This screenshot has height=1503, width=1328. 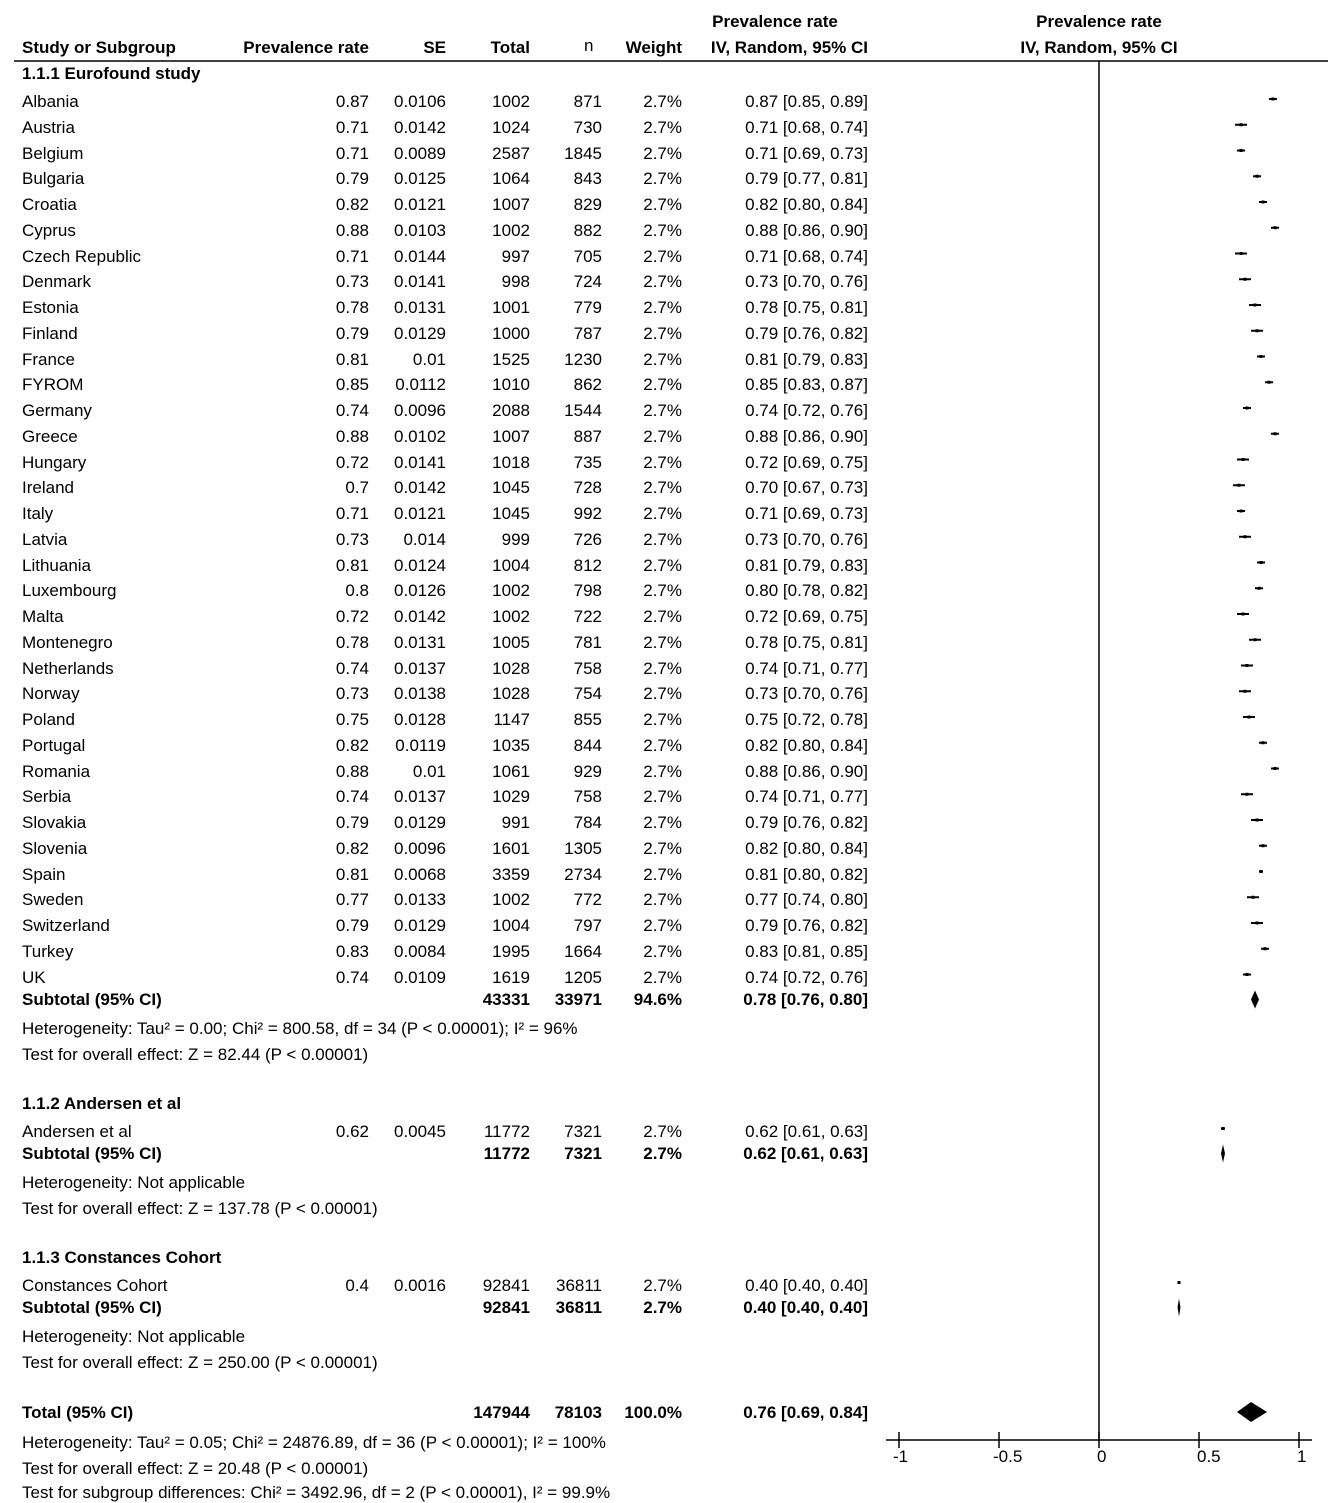 What do you see at coordinates (352, 410) in the screenshot?
I see `study-rate: 0.74` at bounding box center [352, 410].